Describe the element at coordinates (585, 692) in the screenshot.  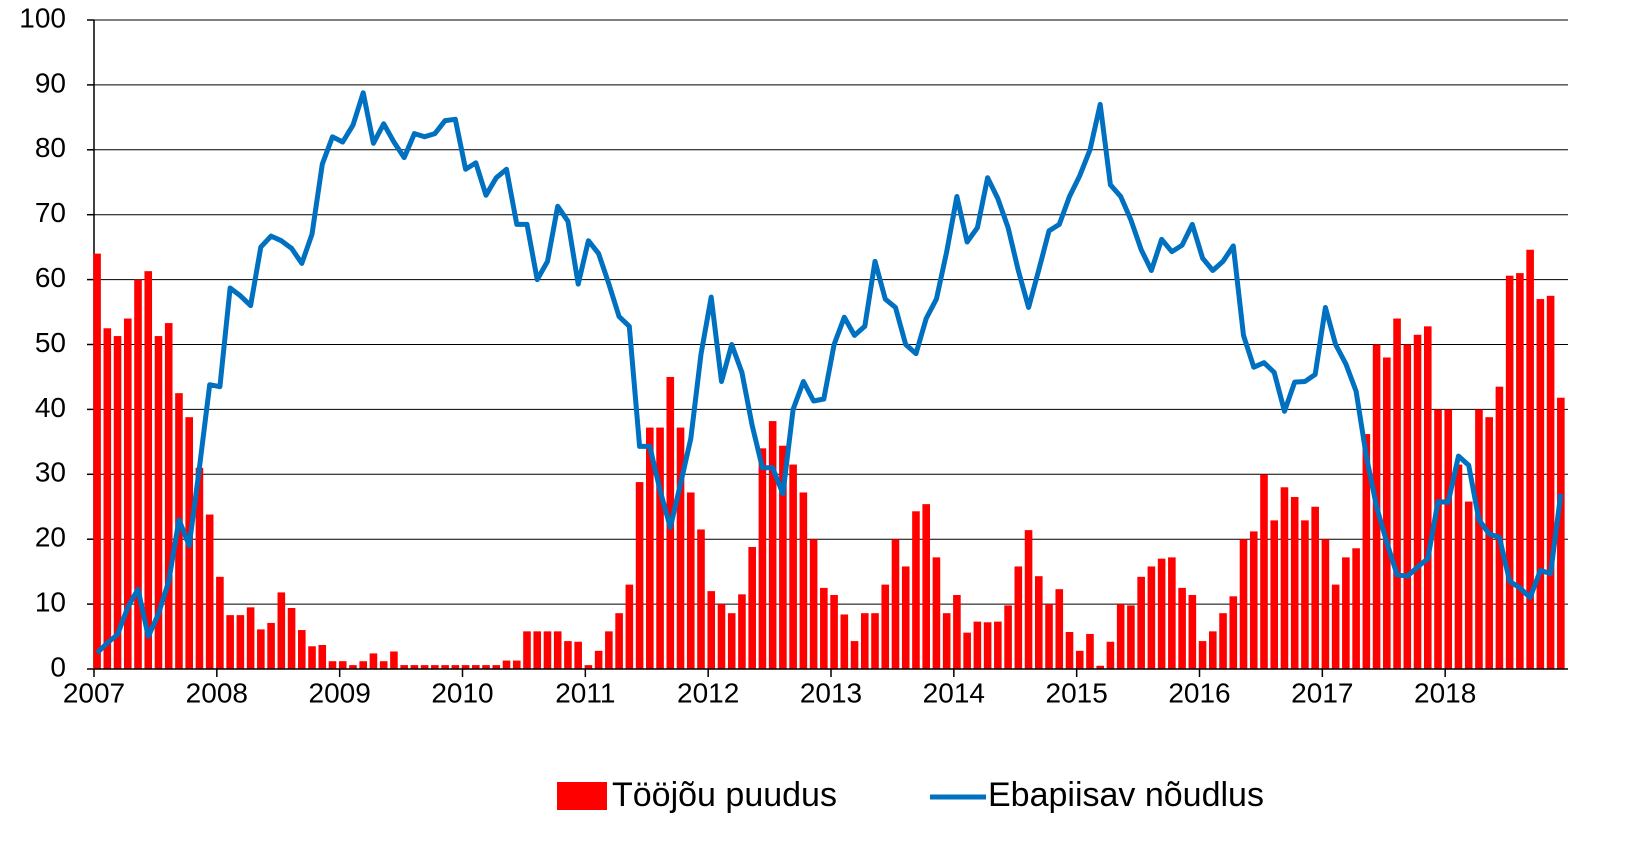
I see `x-tick-label: 2011` at that location.